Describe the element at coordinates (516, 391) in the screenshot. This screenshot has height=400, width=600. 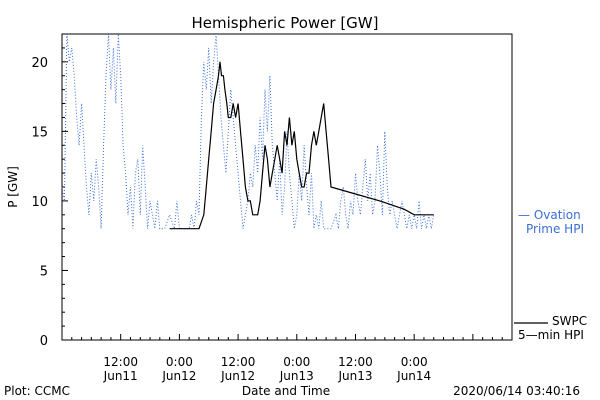
I see `footer-timestamp: 2020/06/14 03:40:16` at that location.